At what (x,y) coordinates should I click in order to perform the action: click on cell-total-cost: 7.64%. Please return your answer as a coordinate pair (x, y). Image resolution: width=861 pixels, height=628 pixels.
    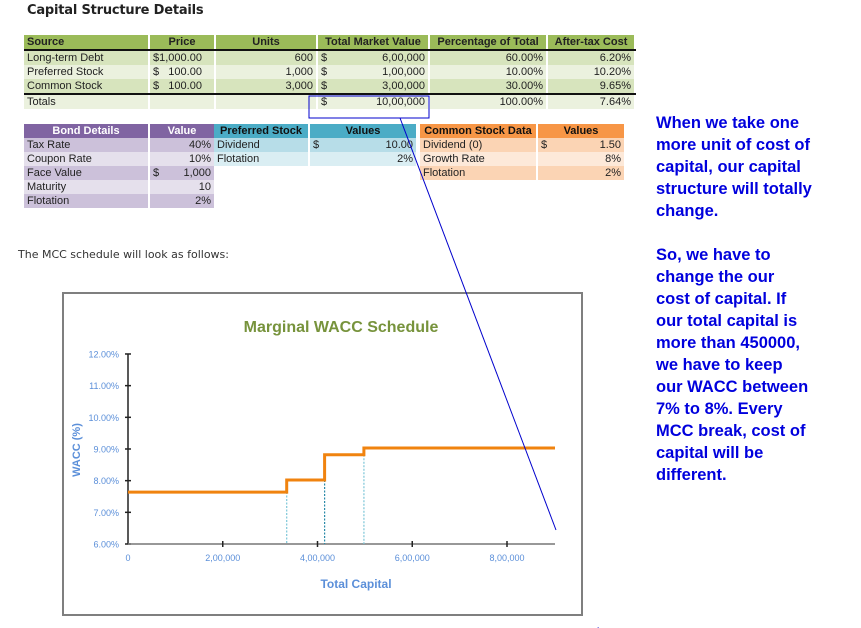
    Looking at the image, I should click on (591, 101).